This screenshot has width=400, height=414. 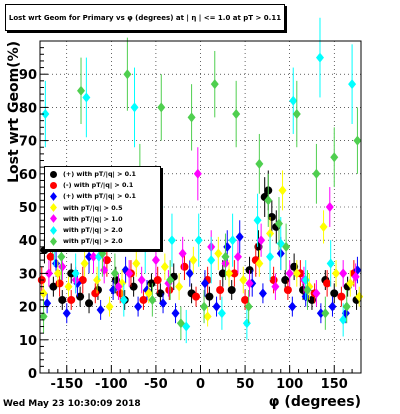 I want to click on x-tick-label: 50, so click(x=245, y=384).